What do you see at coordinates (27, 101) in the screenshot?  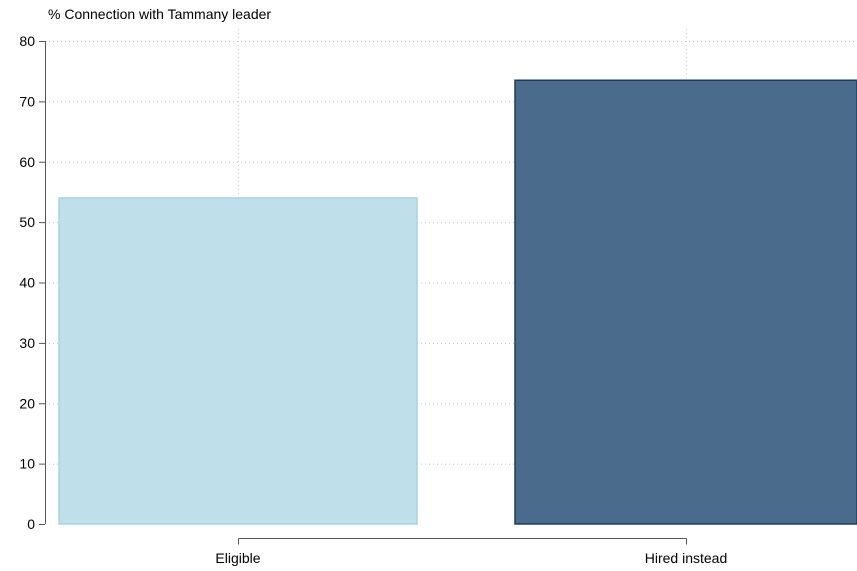 I see `y-tick-label: 70` at bounding box center [27, 101].